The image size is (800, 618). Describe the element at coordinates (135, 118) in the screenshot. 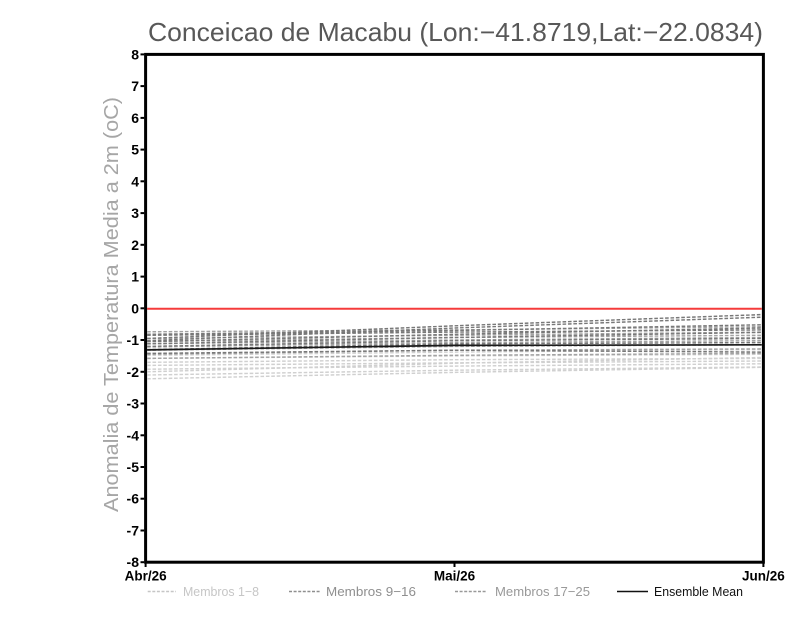

I see `svg-text: 6` at that location.